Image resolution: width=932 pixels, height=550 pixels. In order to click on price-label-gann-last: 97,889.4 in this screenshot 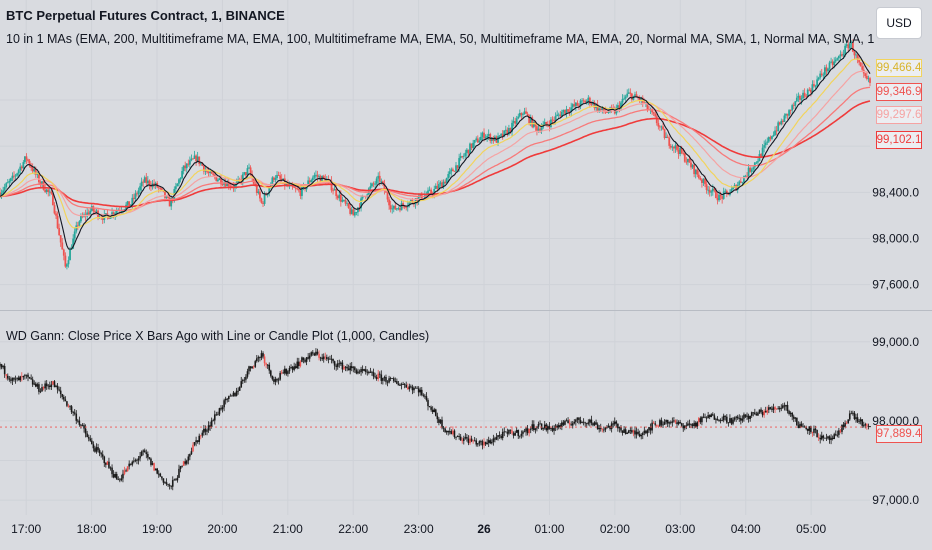, I will do `click(899, 434)`.